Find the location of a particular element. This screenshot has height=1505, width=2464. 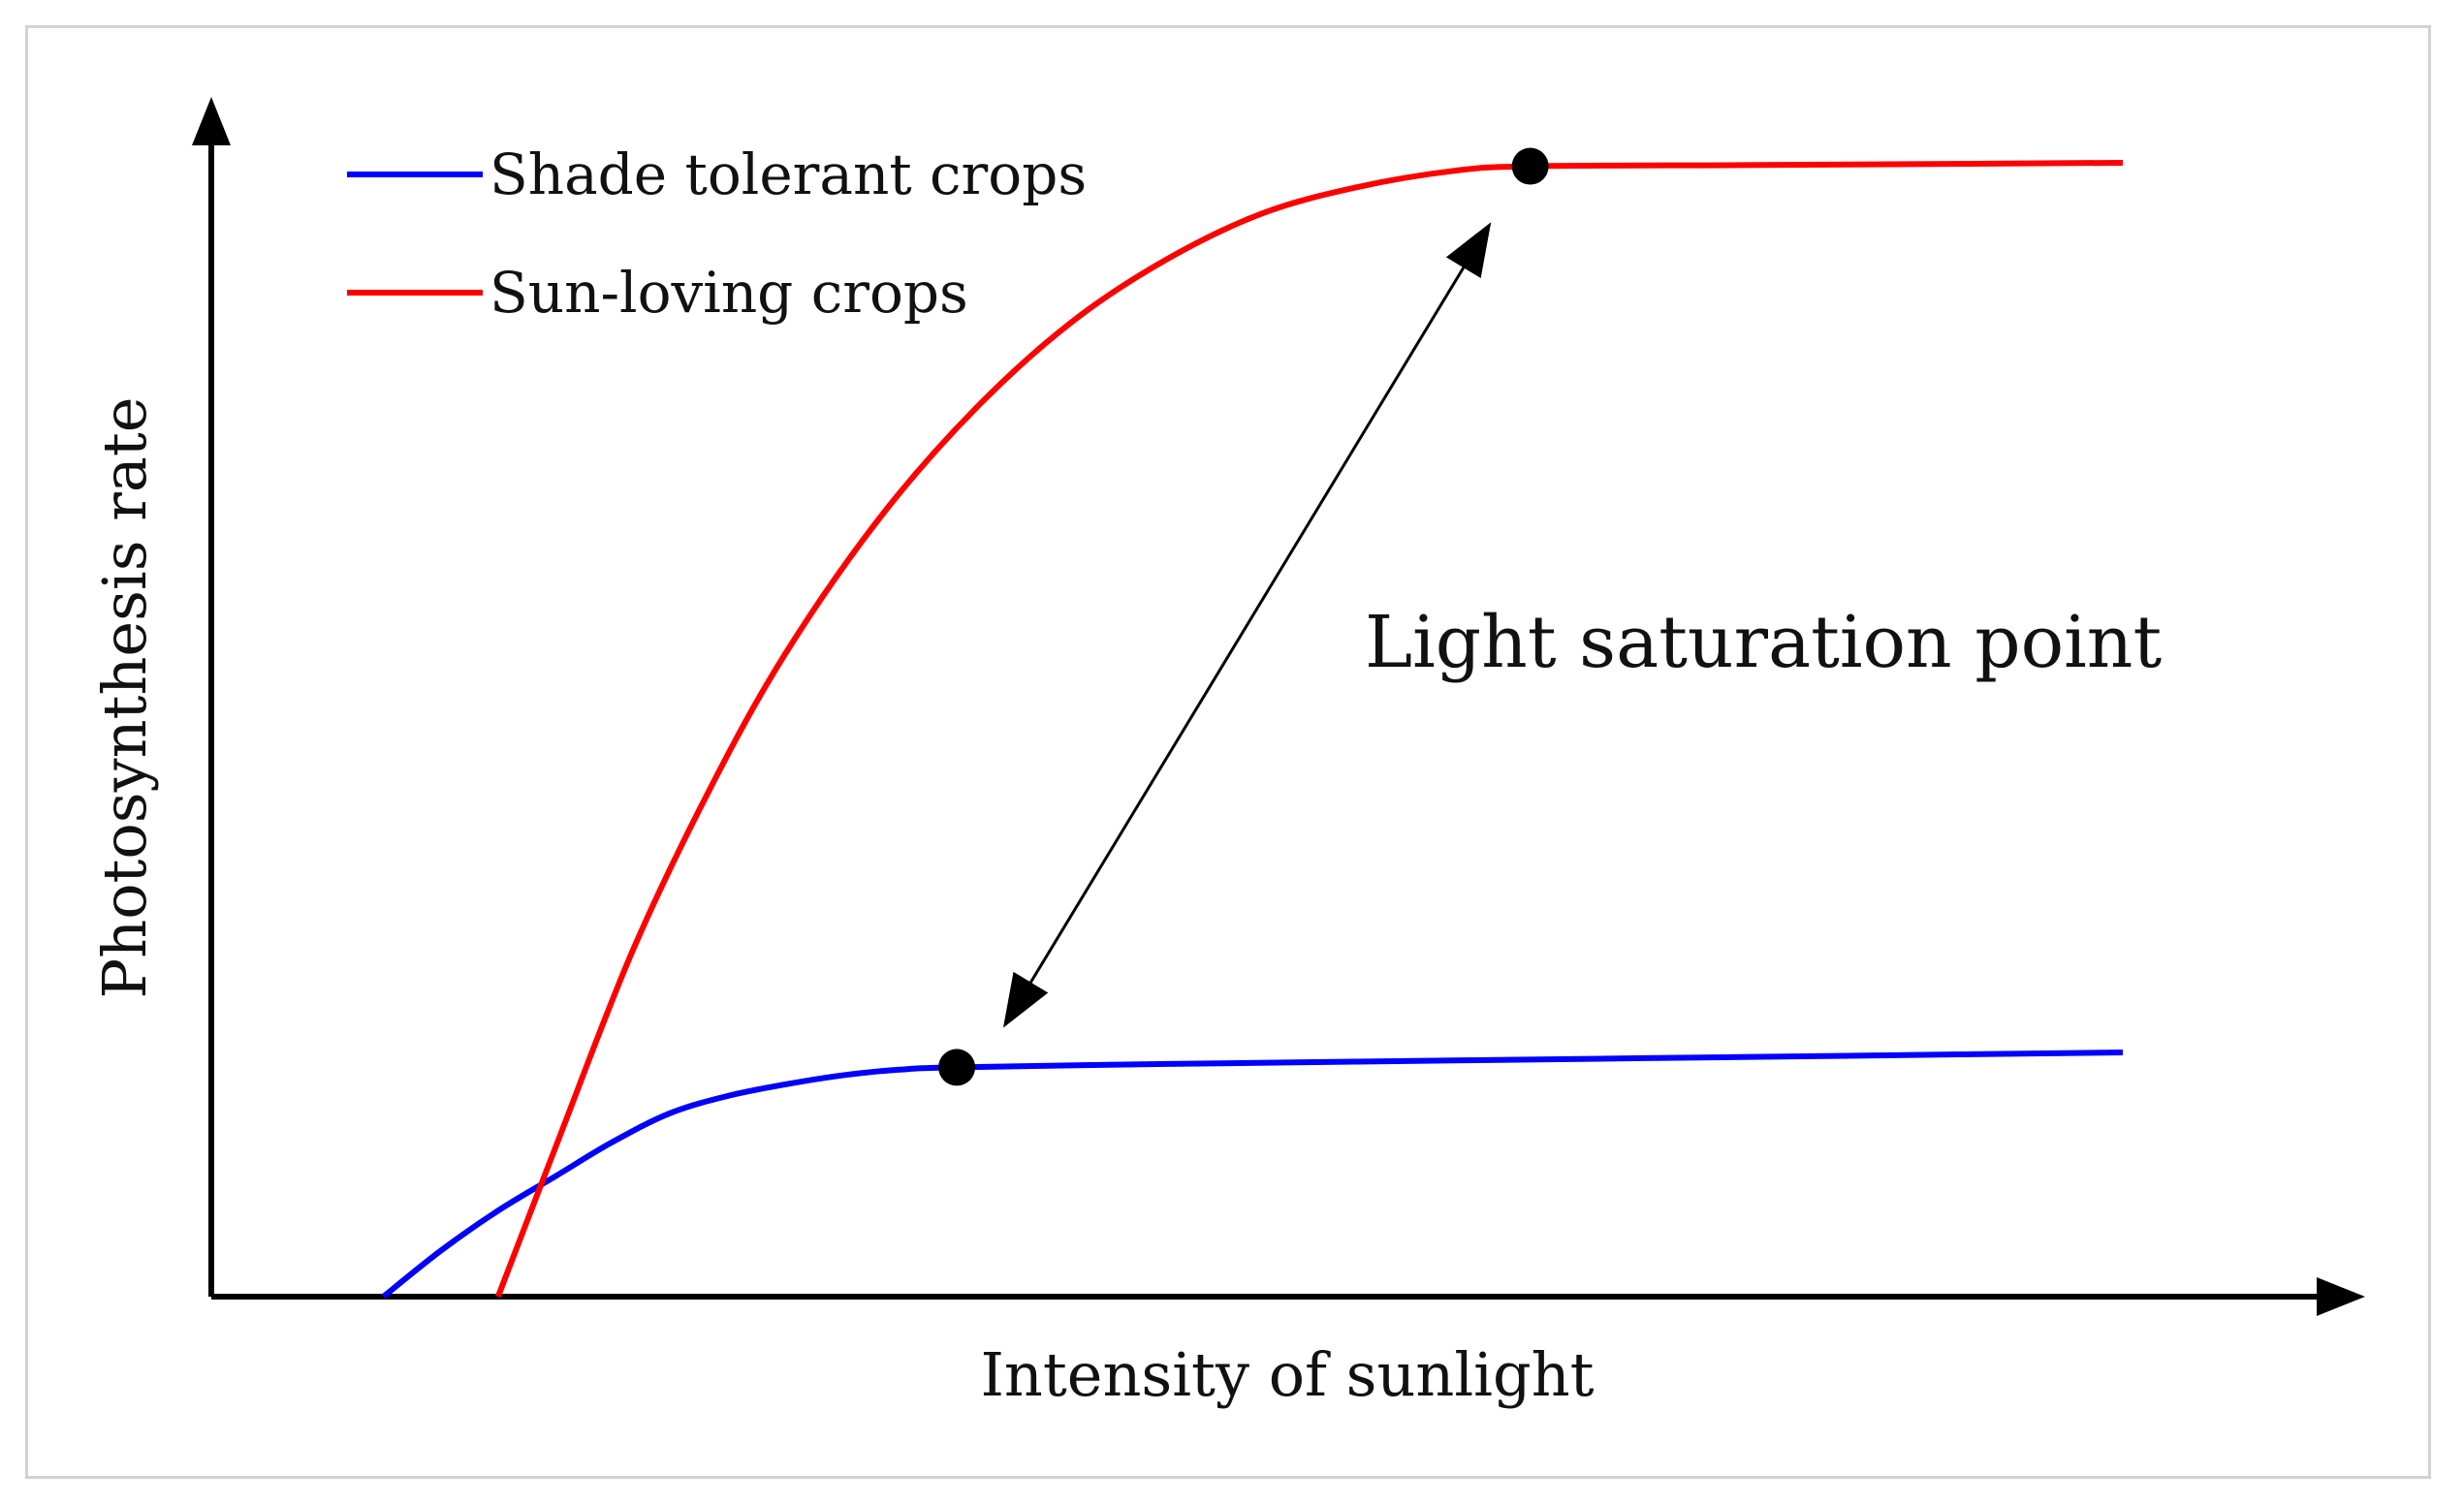

annotation-double-arrow is located at coordinates (1247, 625).